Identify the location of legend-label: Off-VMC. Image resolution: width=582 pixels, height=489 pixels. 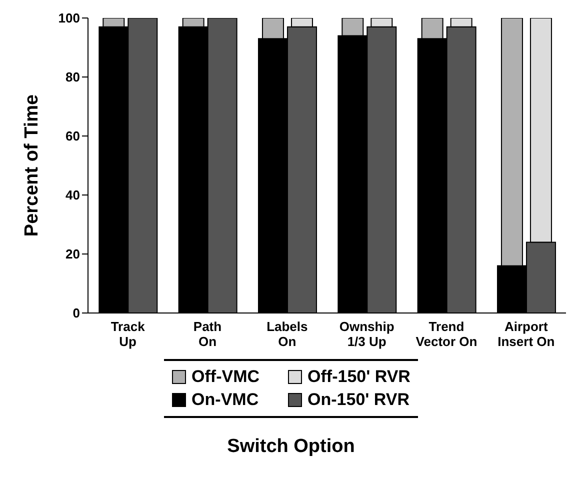
(226, 377).